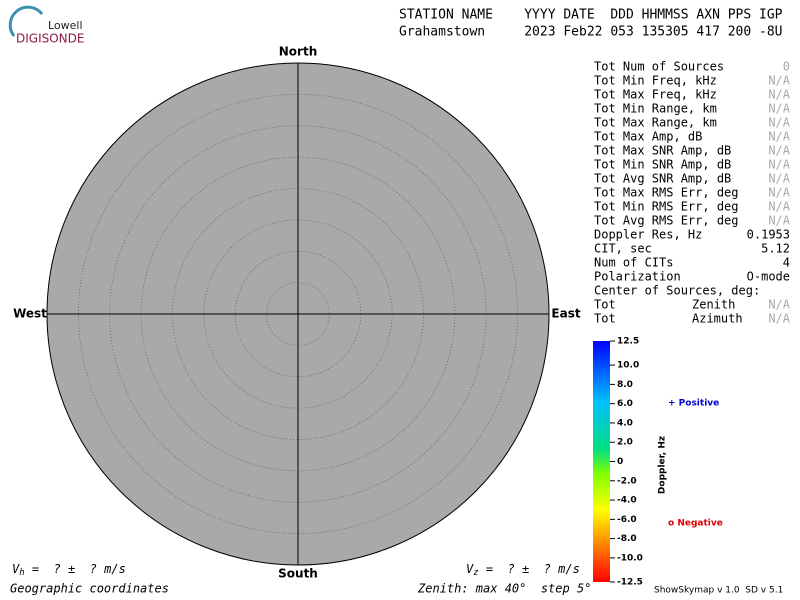 The height and width of the screenshot is (600, 800). What do you see at coordinates (65, 25) in the screenshot?
I see `logo-text: Lowell` at bounding box center [65, 25].